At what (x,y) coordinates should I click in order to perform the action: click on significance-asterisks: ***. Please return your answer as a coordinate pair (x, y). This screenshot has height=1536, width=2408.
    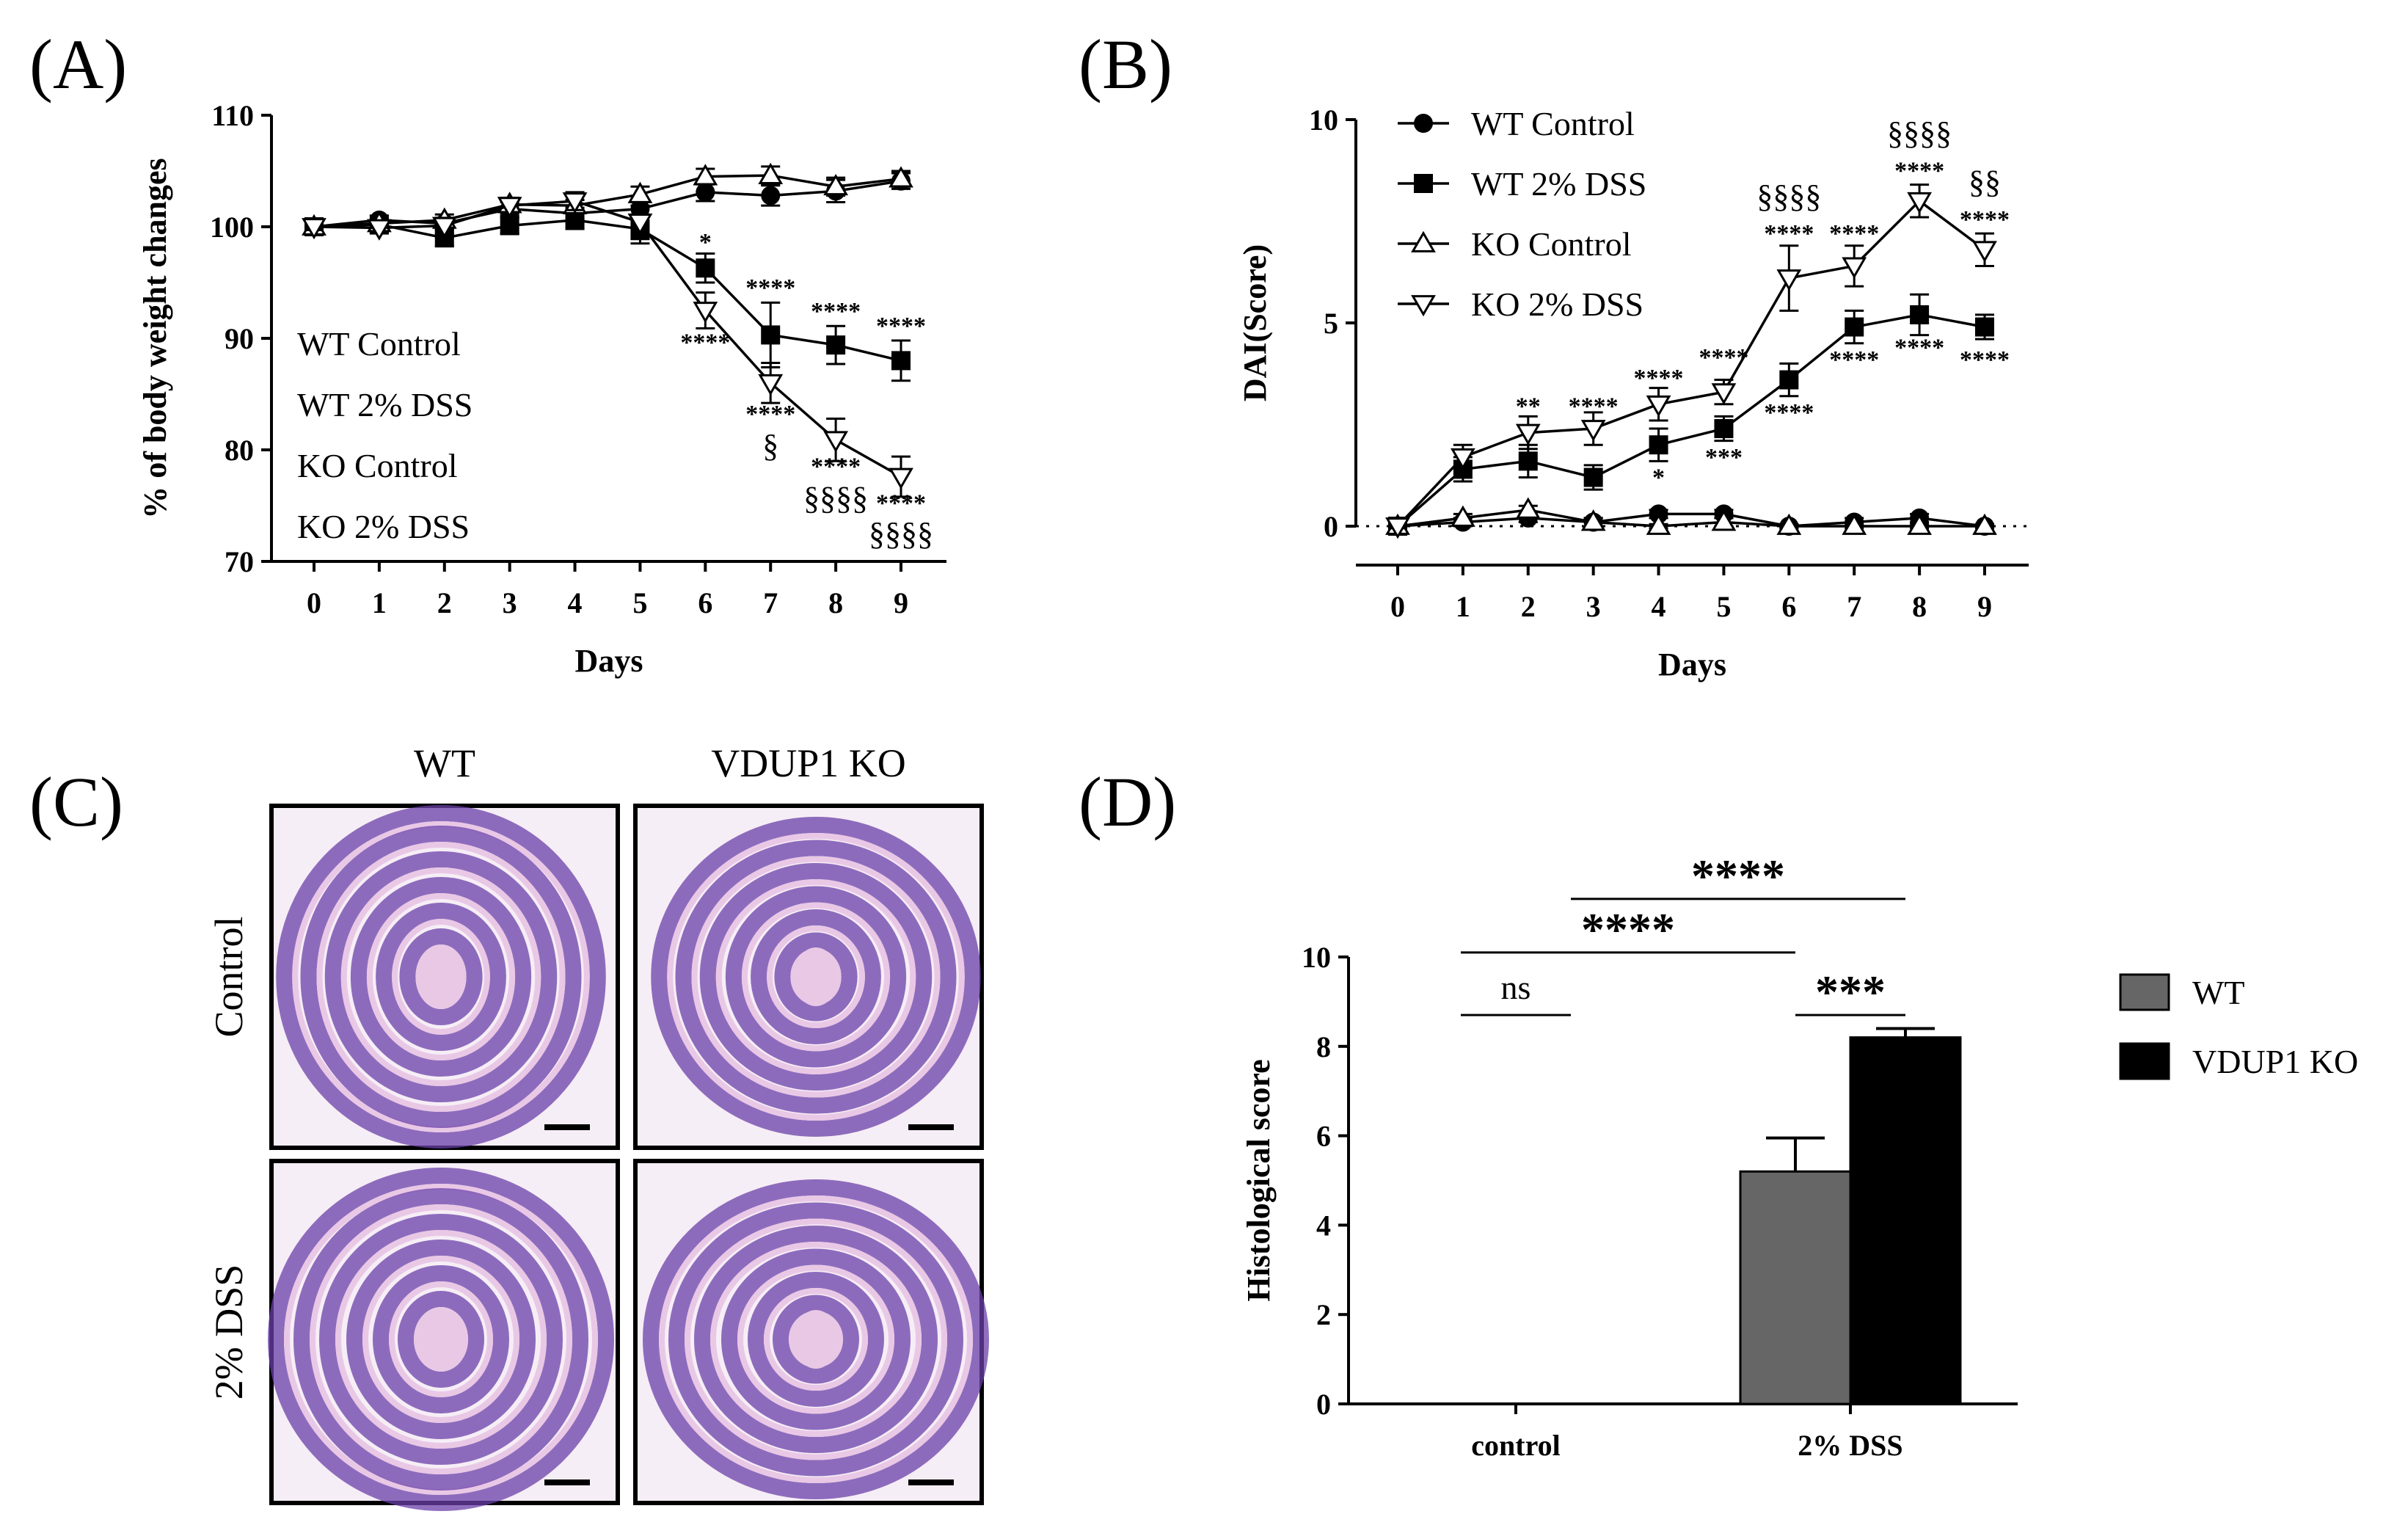
    Looking at the image, I should click on (1850, 992).